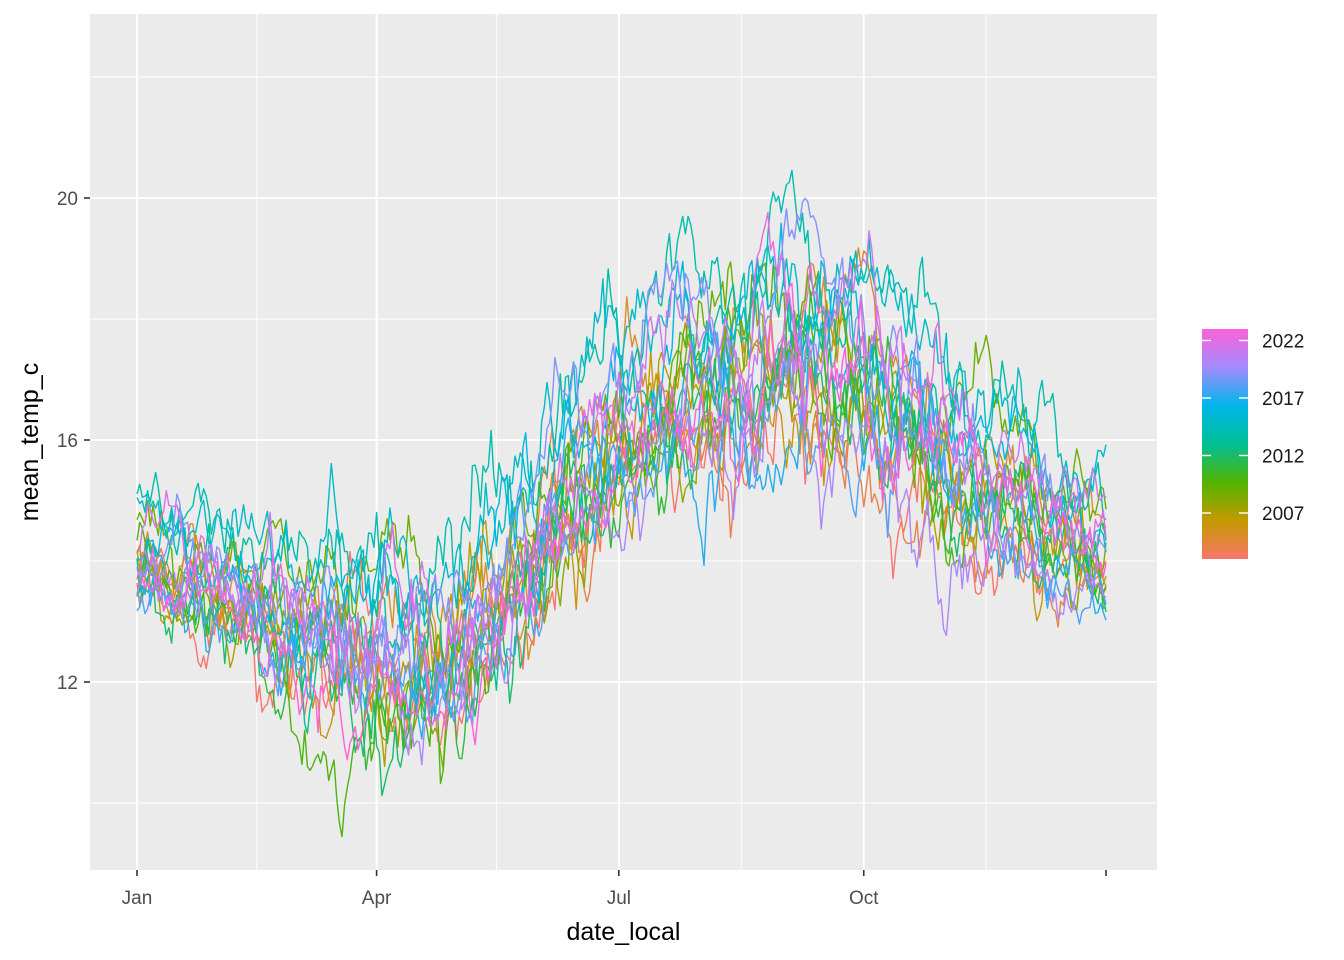 The width and height of the screenshot is (1344, 960). What do you see at coordinates (1283, 342) in the screenshot?
I see `legend-label: 2022` at bounding box center [1283, 342].